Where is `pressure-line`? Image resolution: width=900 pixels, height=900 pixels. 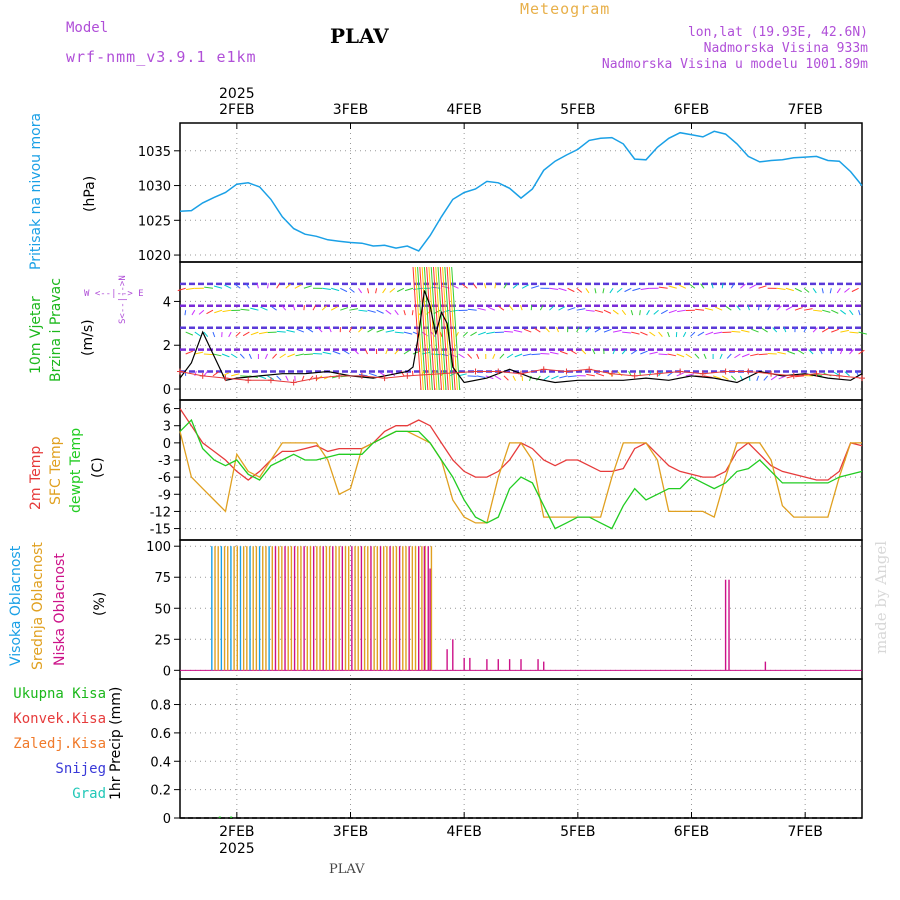 pressure-line is located at coordinates (521, 191).